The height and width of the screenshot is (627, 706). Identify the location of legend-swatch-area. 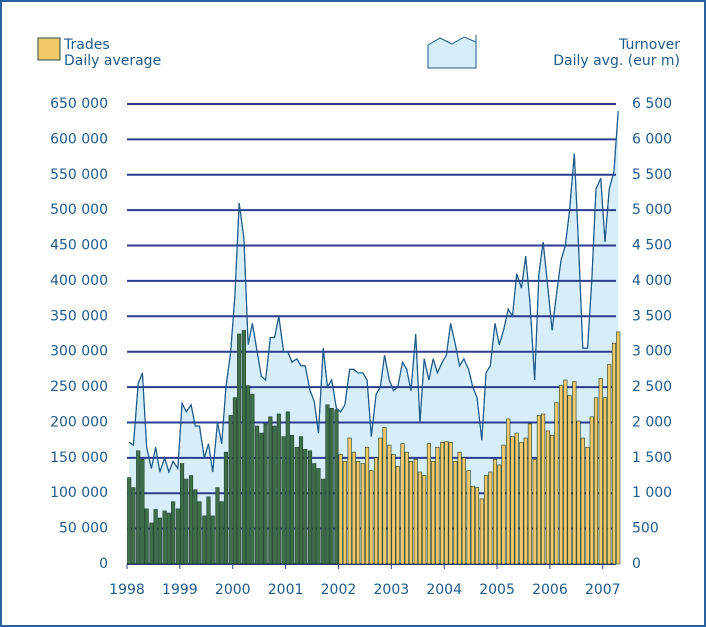
(452, 52).